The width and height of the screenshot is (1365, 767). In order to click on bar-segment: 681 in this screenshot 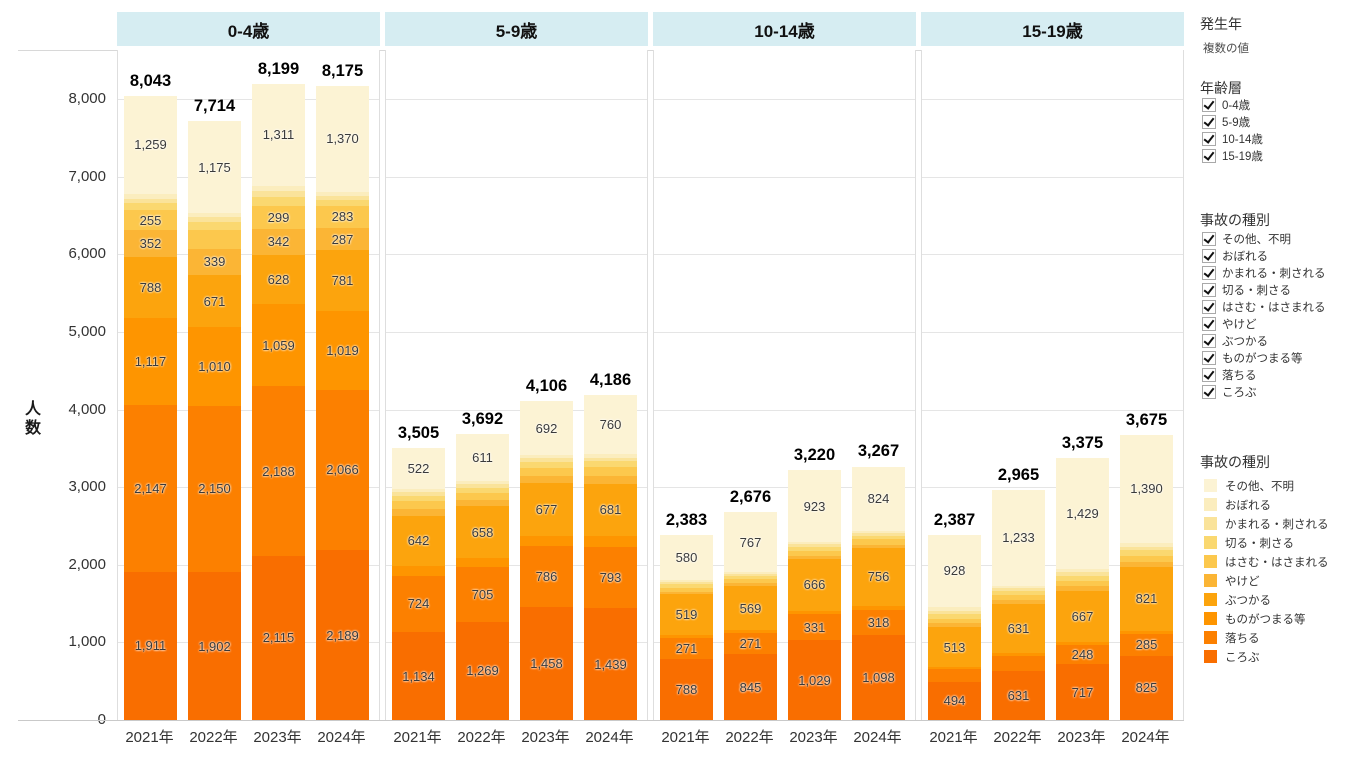, I will do `click(610, 510)`.